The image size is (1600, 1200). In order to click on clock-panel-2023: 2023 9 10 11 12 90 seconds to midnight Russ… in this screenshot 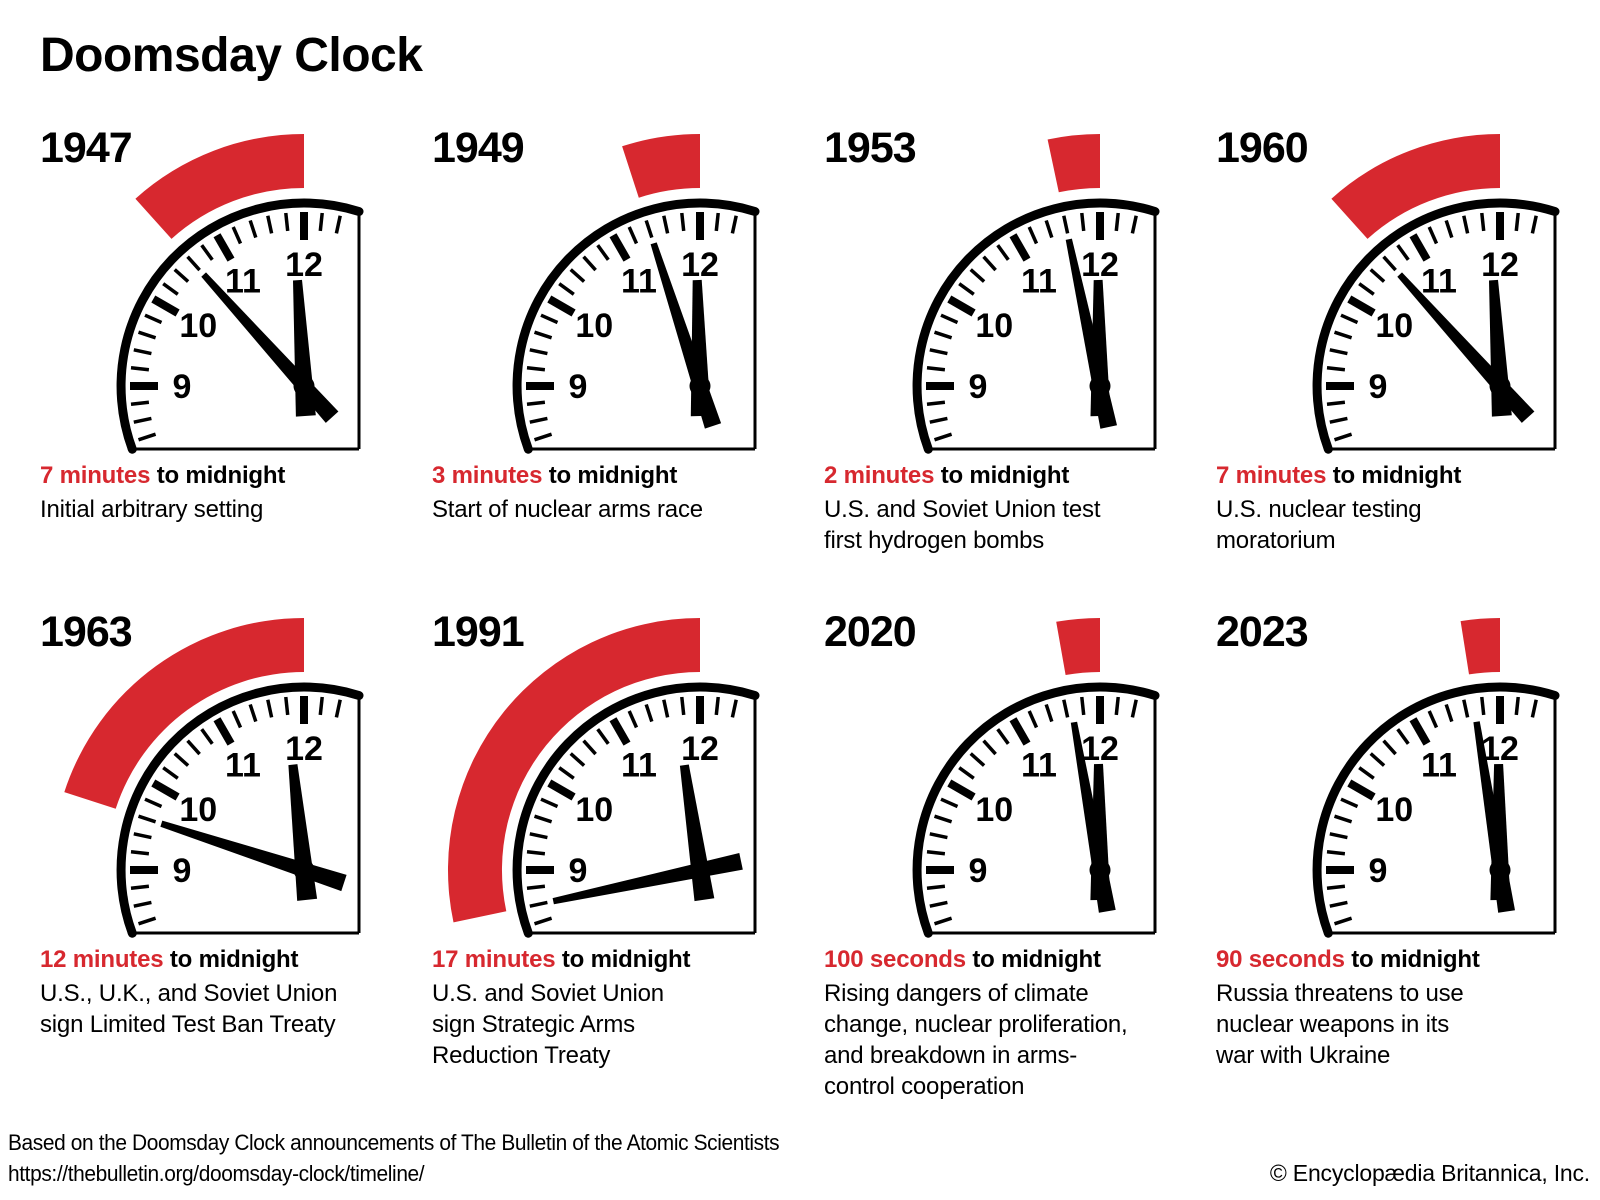, I will do `click(1404, 840)`.